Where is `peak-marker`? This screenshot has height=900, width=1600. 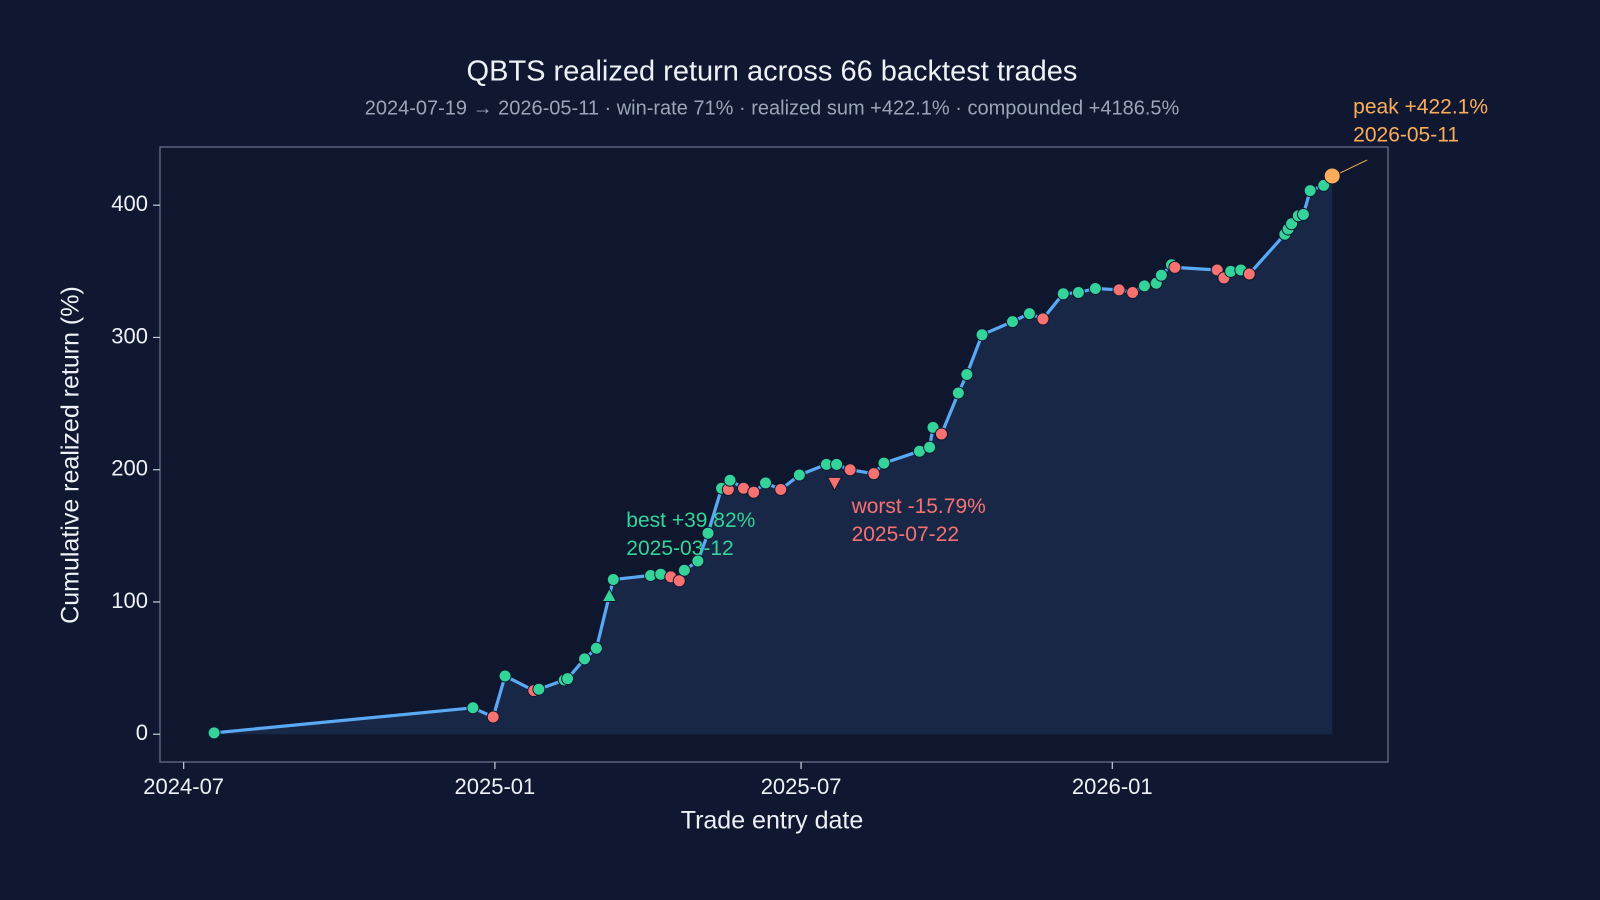 peak-marker is located at coordinates (1332, 176).